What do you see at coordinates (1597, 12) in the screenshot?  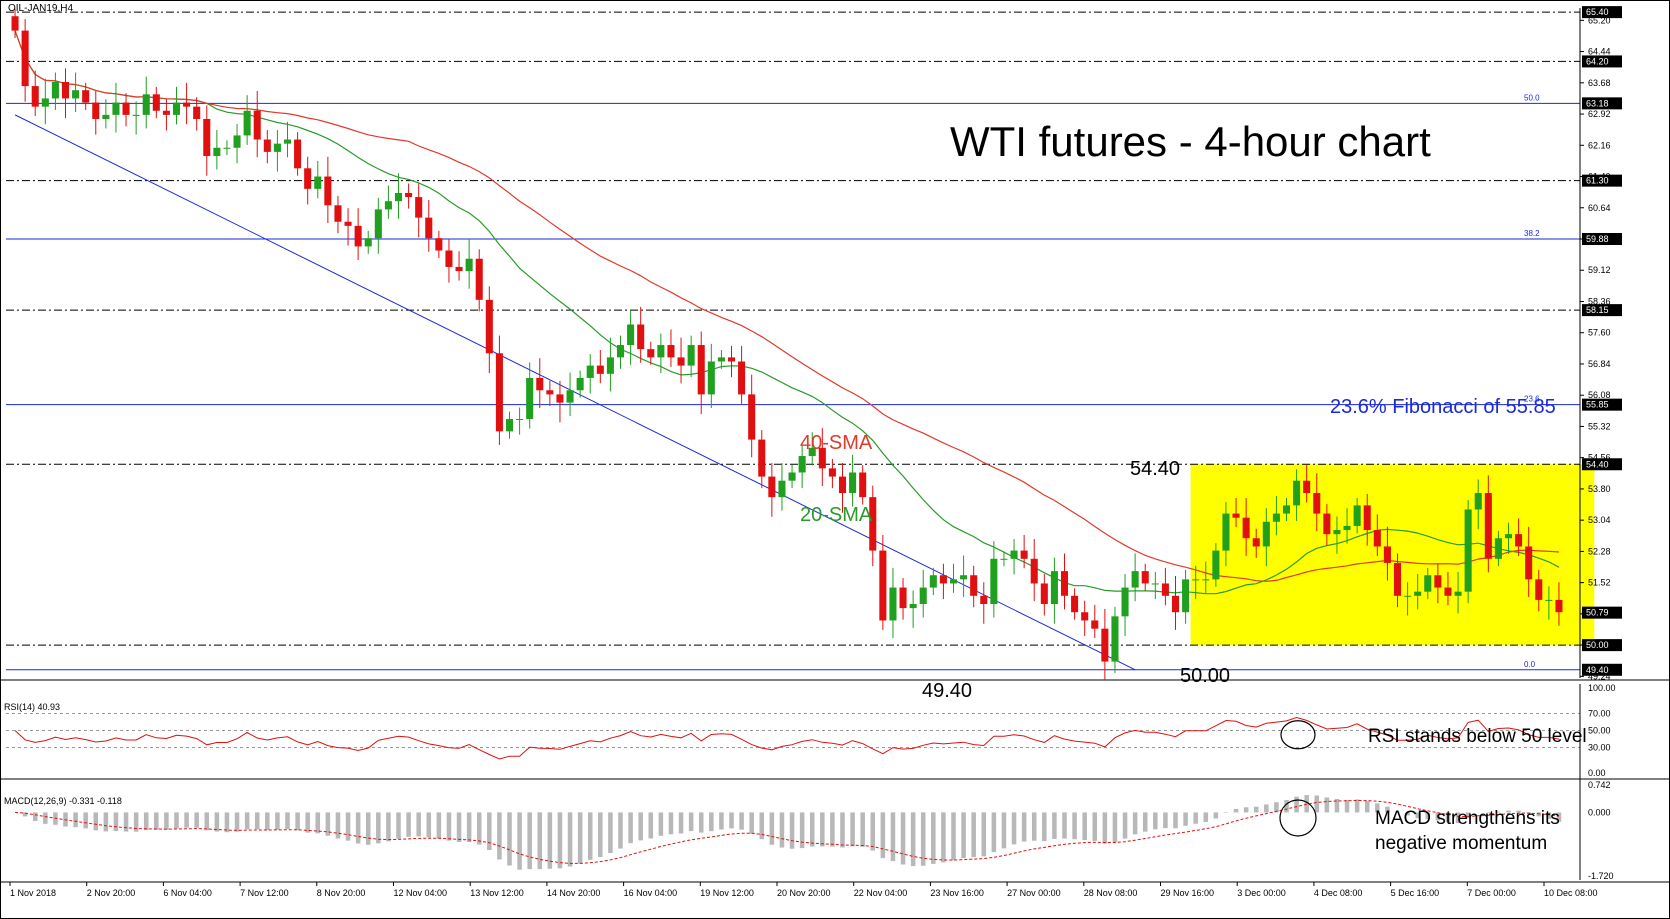 I see `price-tag-label: 65.40` at bounding box center [1597, 12].